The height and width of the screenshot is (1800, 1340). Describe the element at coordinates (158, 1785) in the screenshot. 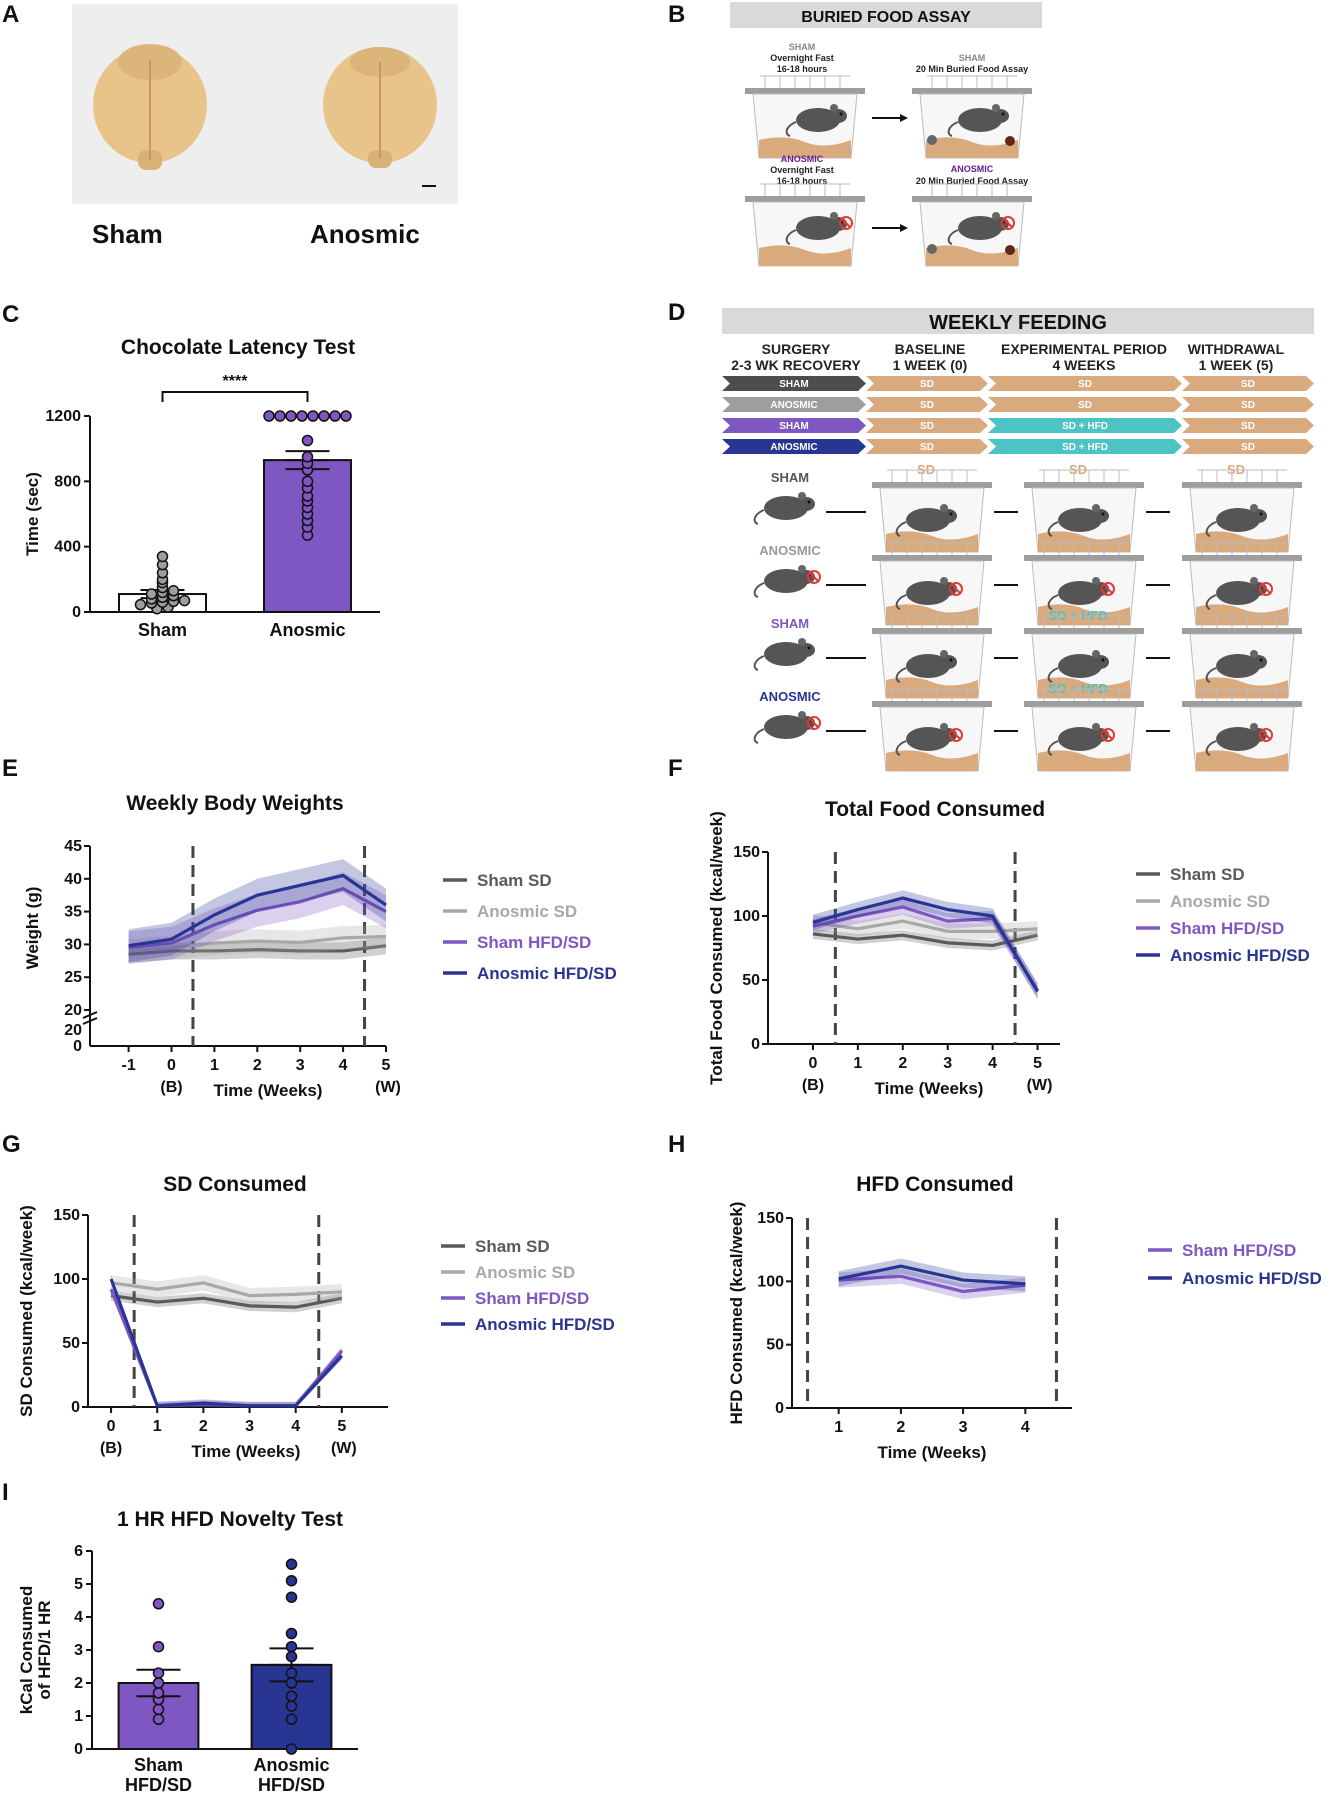

I see `x-category-label: HFD/SD` at that location.